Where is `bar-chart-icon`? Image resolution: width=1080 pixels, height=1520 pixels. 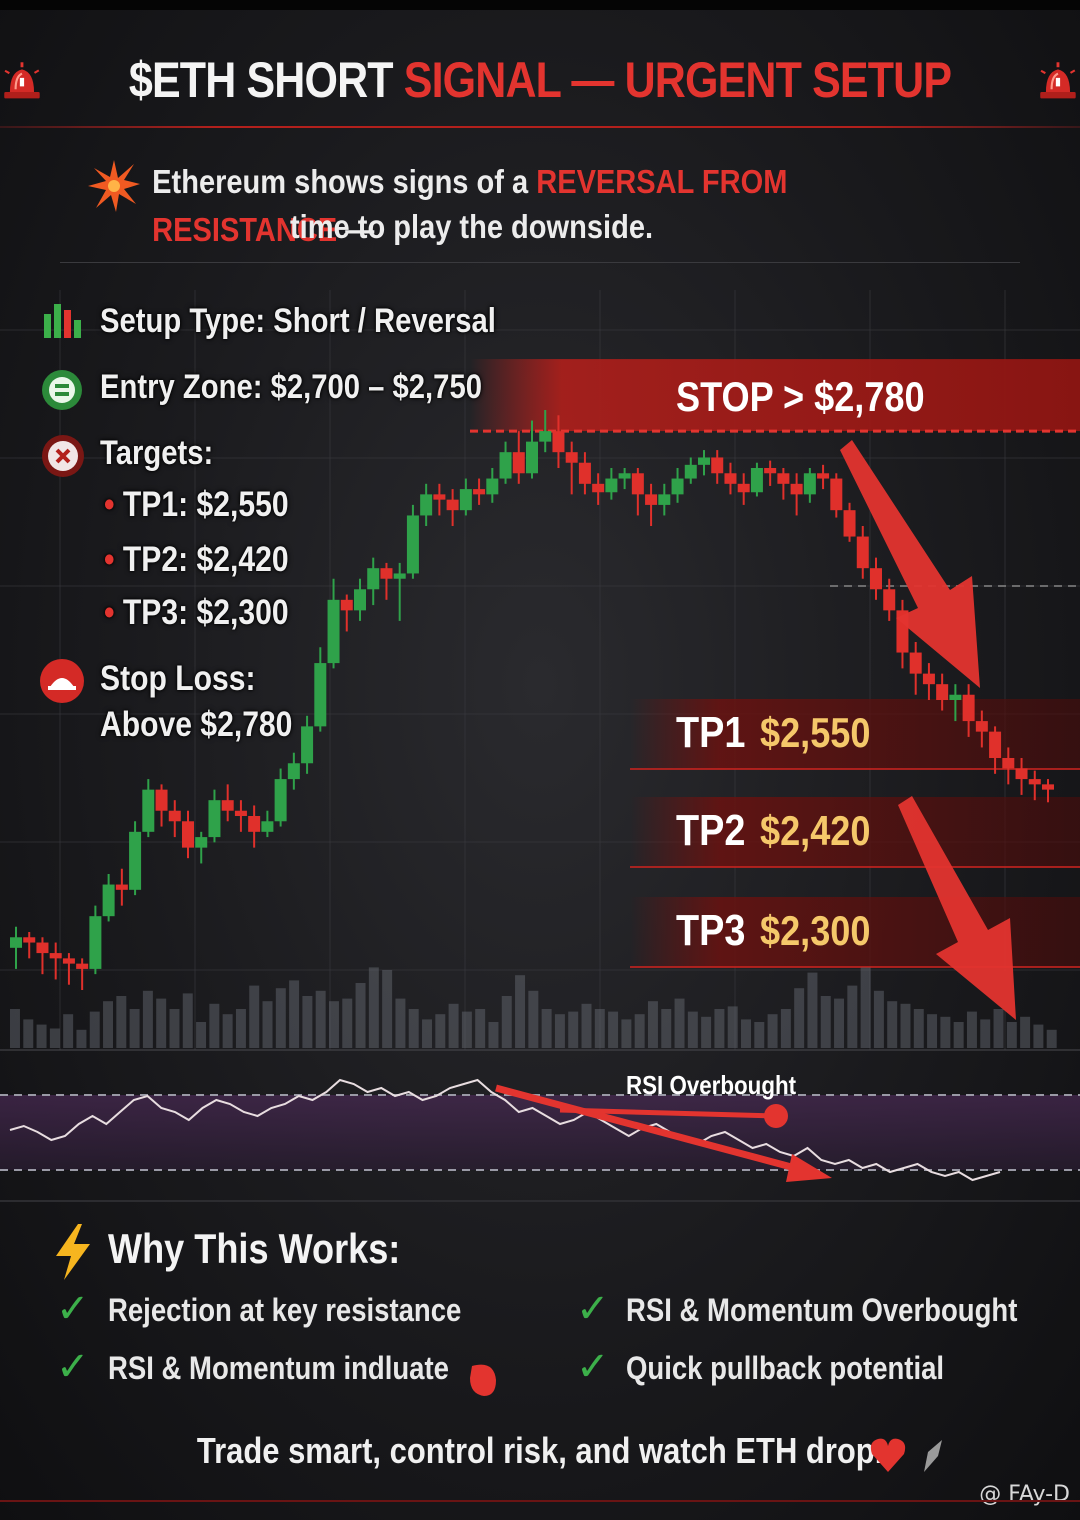 bar-chart-icon is located at coordinates (62, 321).